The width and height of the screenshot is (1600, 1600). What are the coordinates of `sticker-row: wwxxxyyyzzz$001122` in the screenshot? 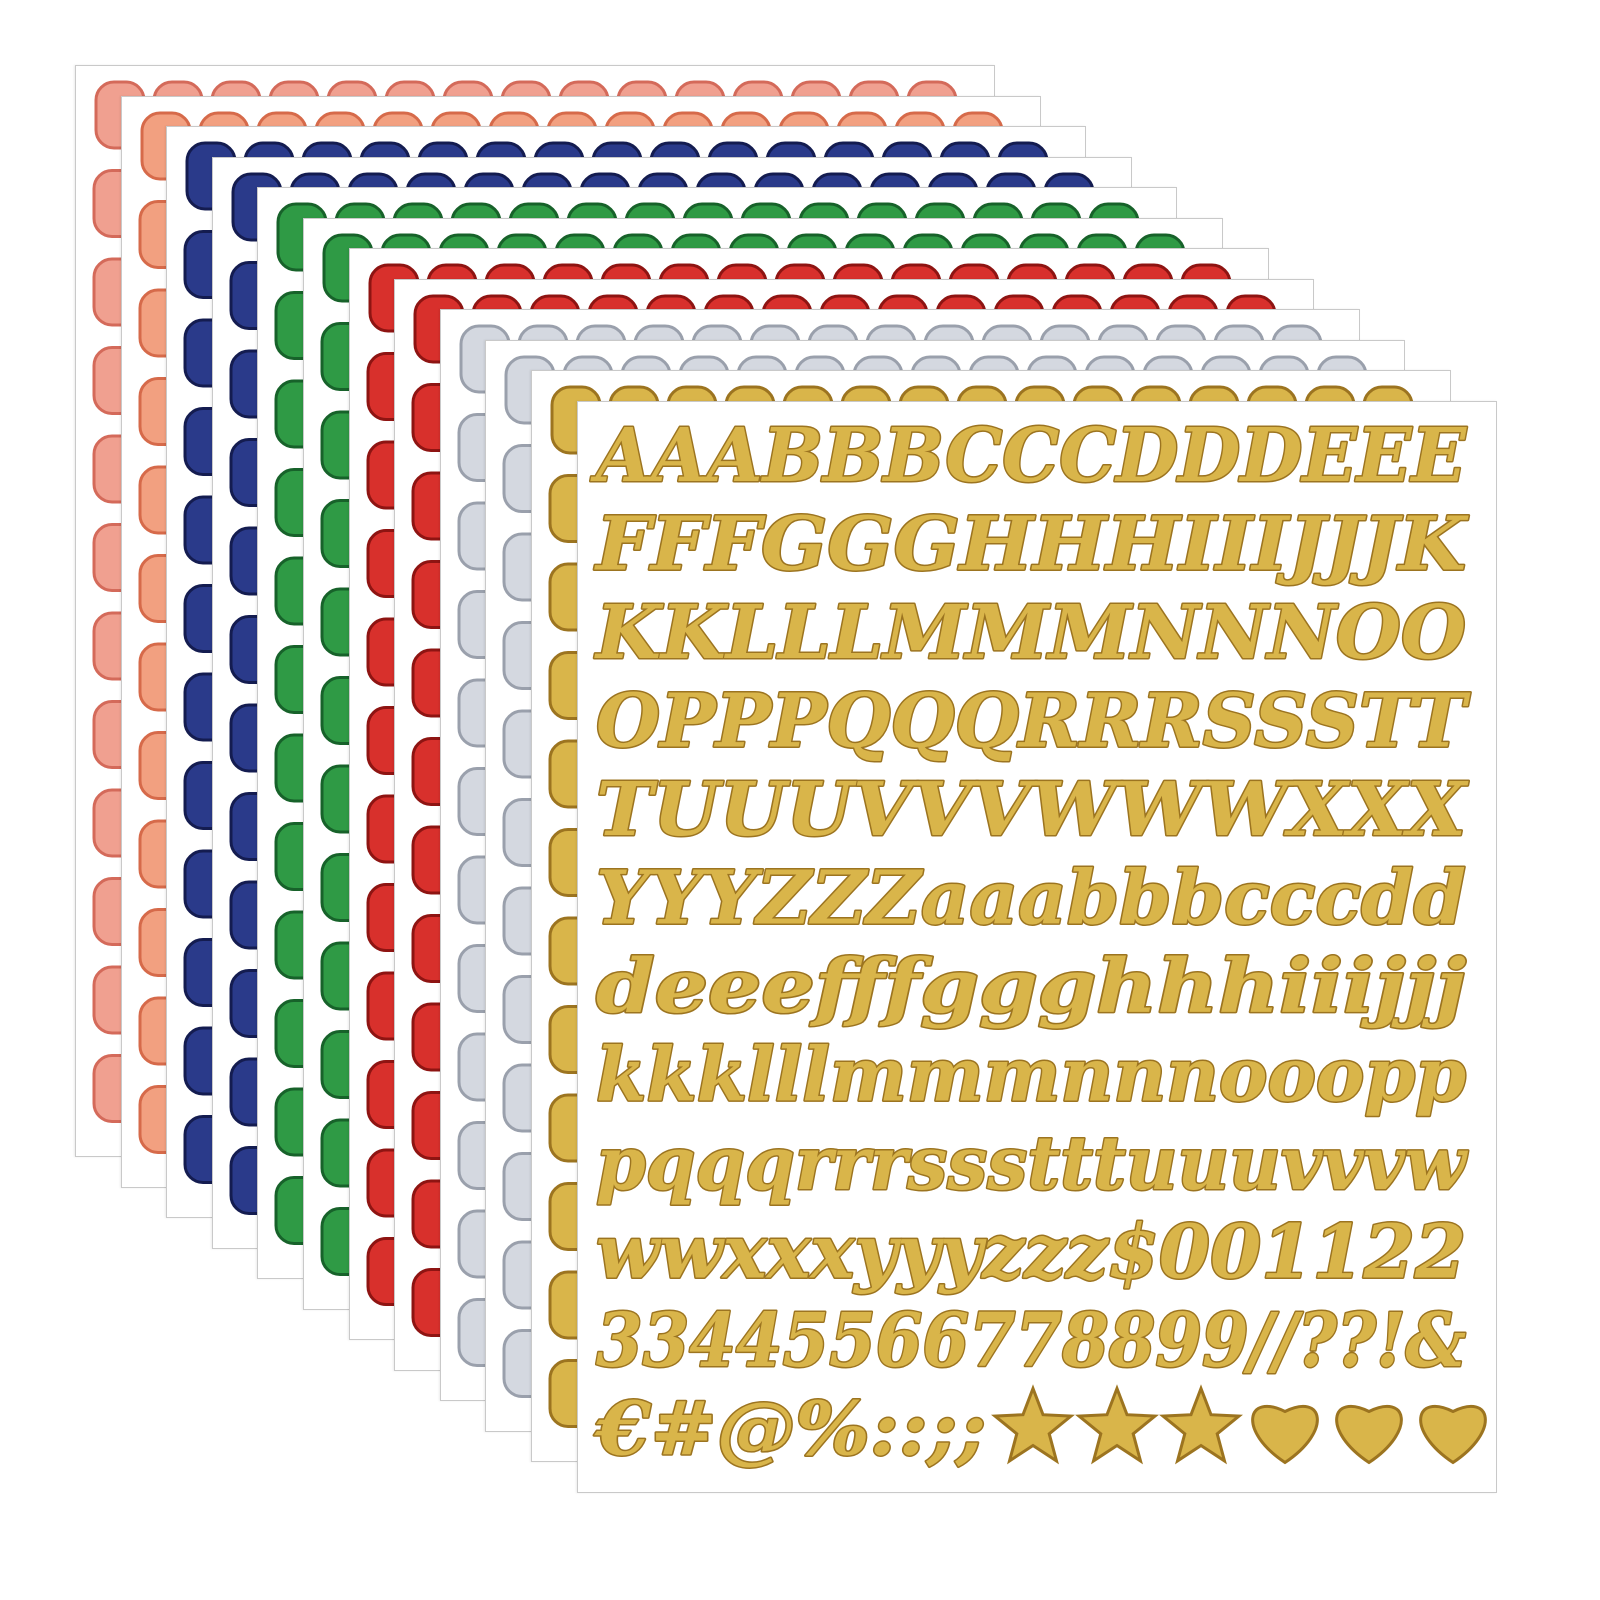 It's located at (1031, 1252).